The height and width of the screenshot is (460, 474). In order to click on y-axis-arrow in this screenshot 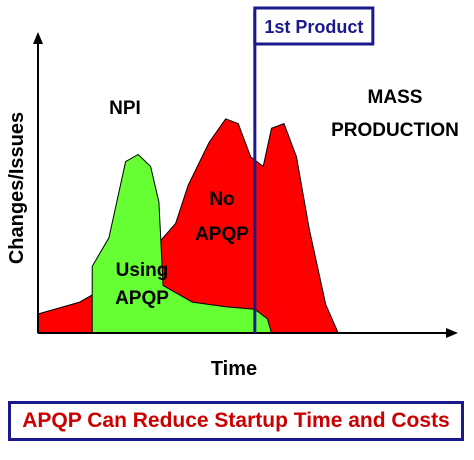, I will do `click(38, 38)`.